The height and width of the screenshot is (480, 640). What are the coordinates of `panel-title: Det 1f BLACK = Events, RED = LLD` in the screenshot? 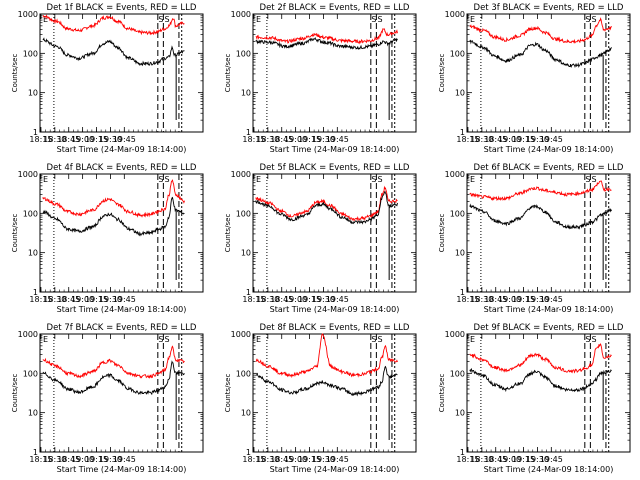 It's located at (122, 8).